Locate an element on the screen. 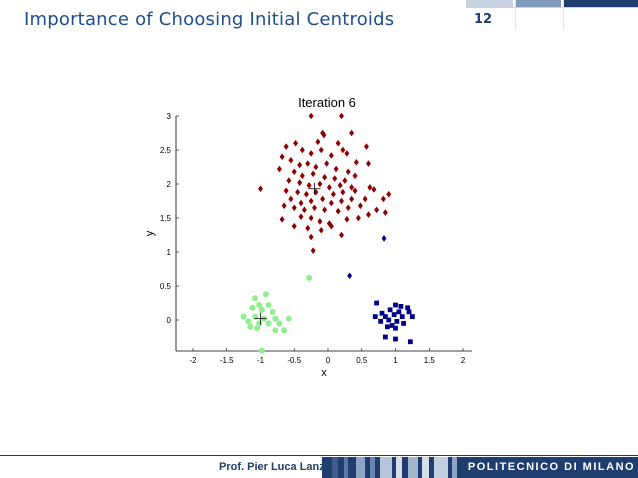 The height and width of the screenshot is (478, 638). data-points is located at coordinates (327, 233).